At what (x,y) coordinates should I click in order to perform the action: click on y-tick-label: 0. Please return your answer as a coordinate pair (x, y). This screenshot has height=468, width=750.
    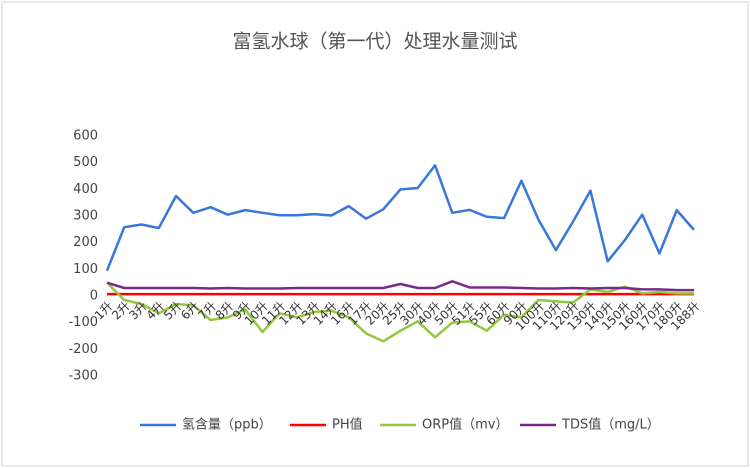
    Looking at the image, I should click on (94, 296).